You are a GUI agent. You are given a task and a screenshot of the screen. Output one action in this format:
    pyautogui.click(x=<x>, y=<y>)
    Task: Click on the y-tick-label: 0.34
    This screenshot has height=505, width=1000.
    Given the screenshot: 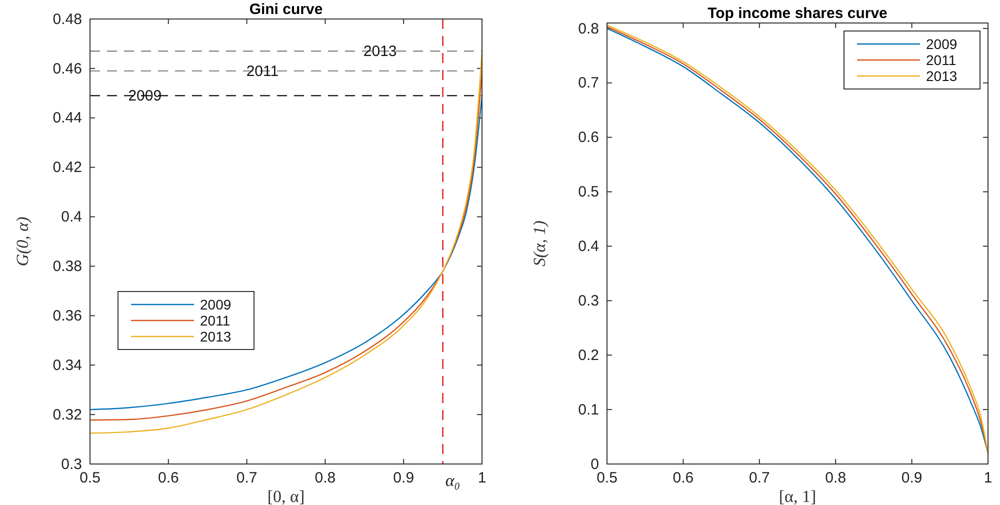 What is the action you would take?
    pyautogui.click(x=67, y=365)
    